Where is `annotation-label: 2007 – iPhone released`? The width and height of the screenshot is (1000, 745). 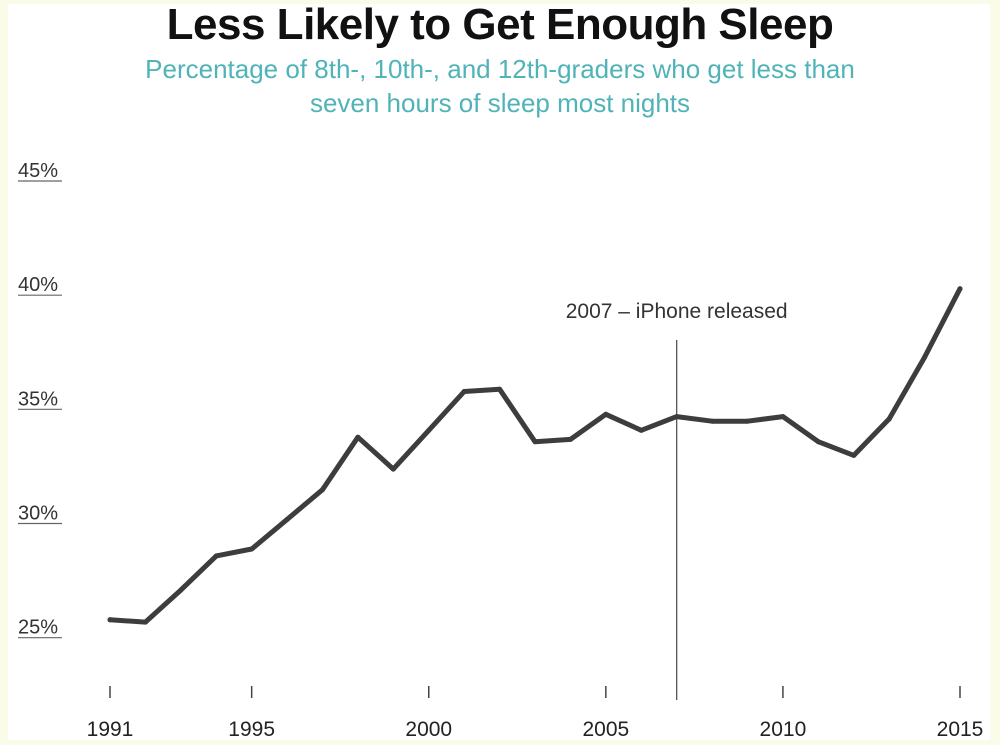 annotation-label: 2007 – iPhone released is located at coordinates (677, 311).